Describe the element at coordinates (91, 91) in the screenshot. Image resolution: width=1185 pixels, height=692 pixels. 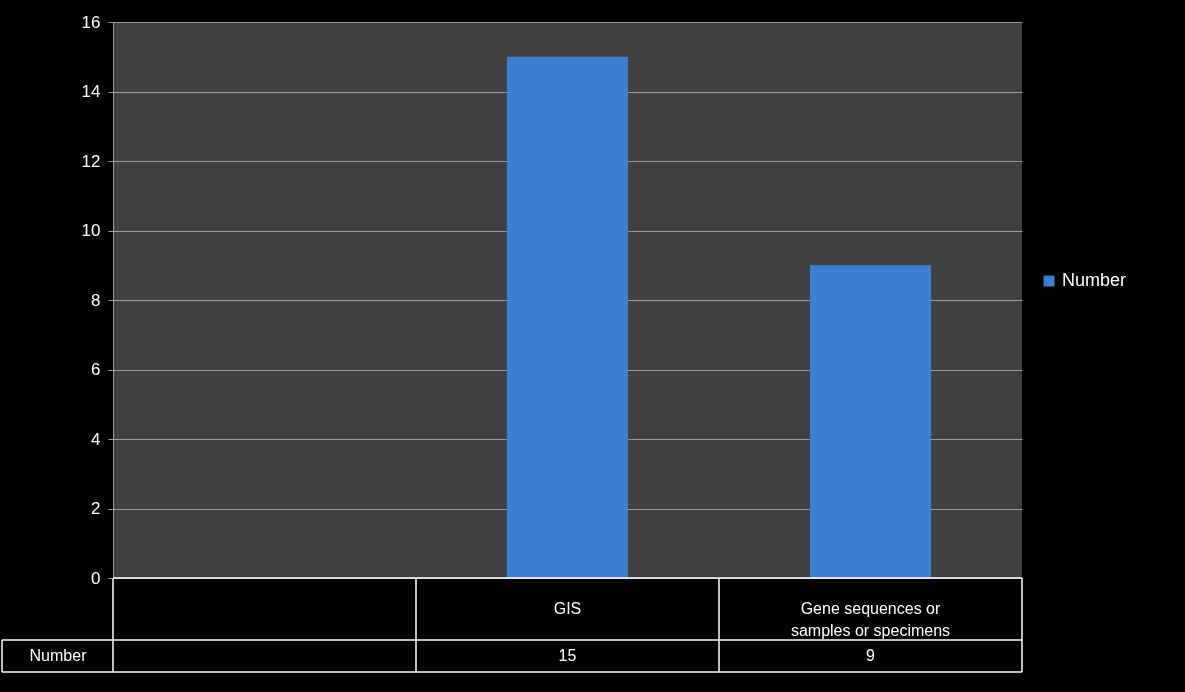
I see `y-tick-label: 14` at that location.